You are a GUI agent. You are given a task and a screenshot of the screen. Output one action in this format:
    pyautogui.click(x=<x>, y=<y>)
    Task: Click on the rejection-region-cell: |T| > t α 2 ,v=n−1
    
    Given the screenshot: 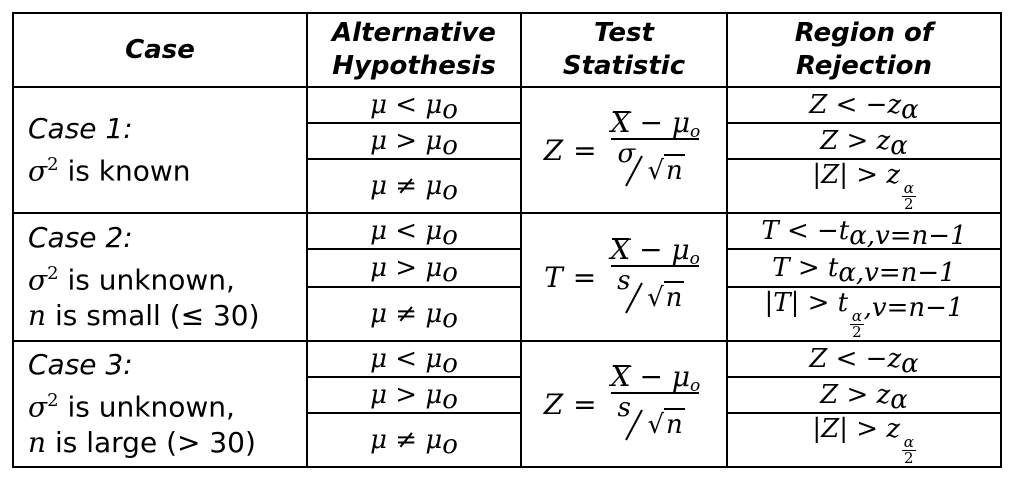 What is the action you would take?
    pyautogui.click(x=864, y=314)
    